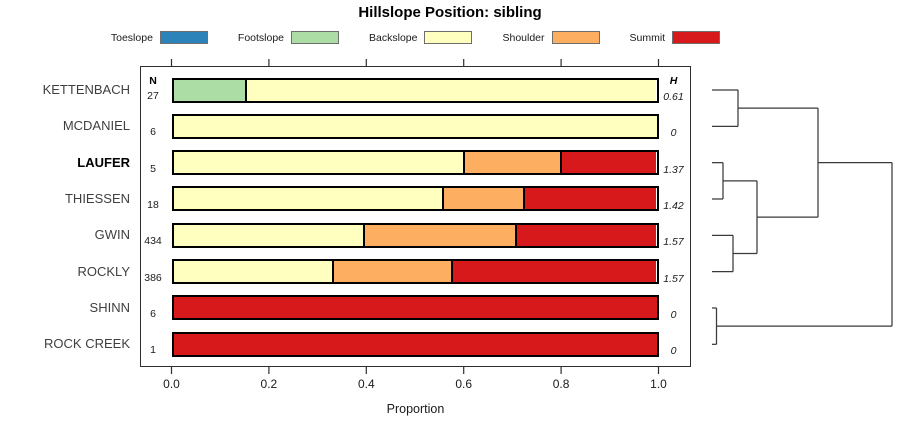  Describe the element at coordinates (104, 271) in the screenshot. I see `site-label: ROCKLY` at that location.